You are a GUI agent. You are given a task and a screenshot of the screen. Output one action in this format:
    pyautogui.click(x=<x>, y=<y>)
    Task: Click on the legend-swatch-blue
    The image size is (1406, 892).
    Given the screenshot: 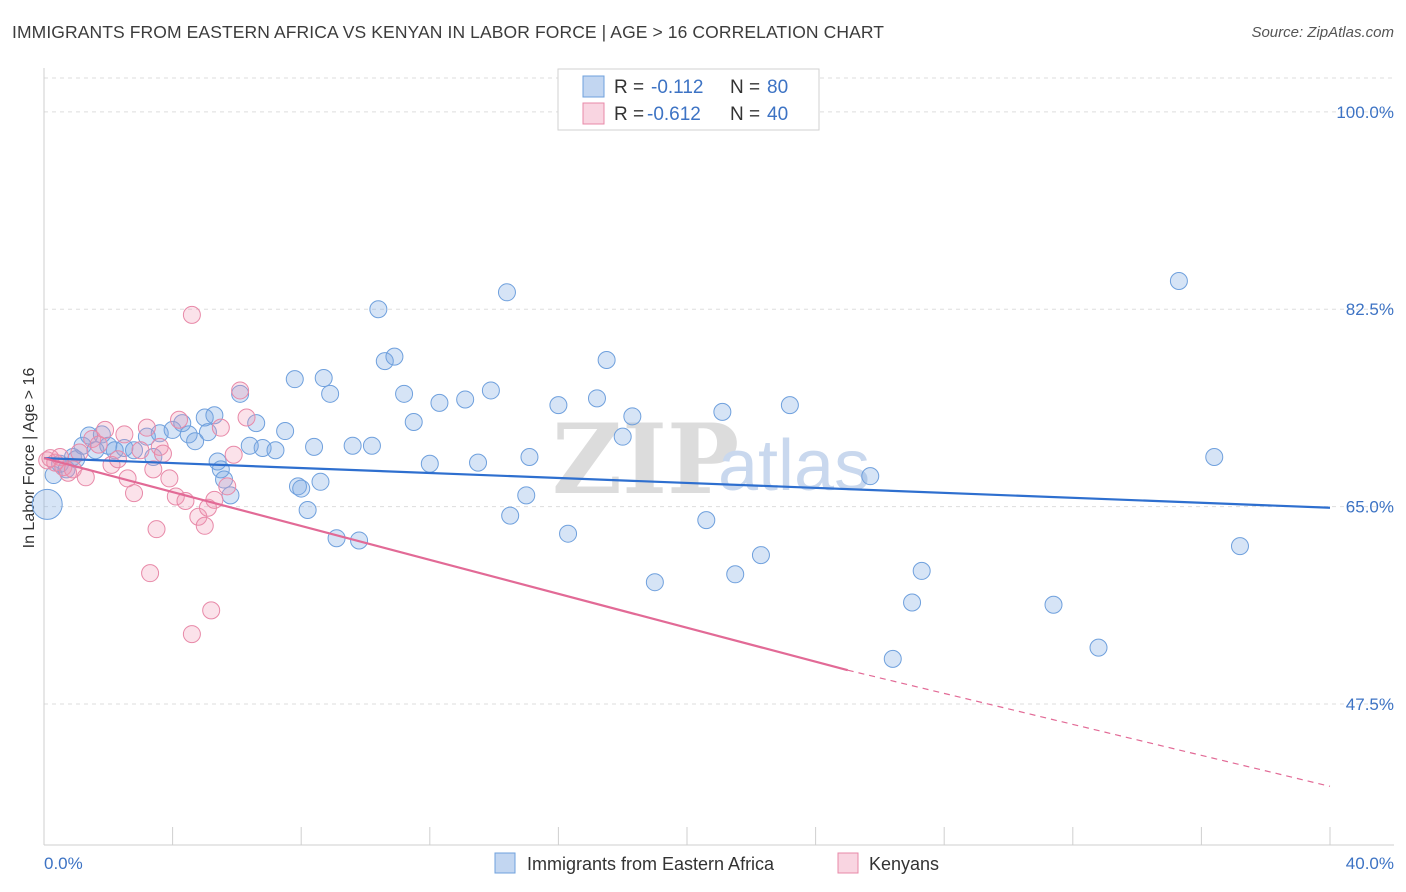 What is the action you would take?
    pyautogui.click(x=593, y=86)
    